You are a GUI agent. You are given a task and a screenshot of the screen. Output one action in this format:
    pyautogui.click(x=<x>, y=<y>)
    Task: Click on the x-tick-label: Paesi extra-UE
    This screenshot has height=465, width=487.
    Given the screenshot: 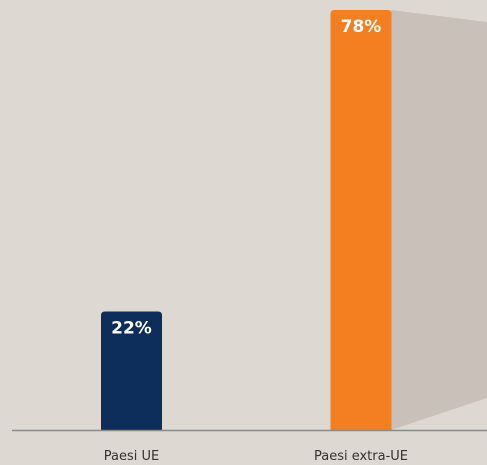 What is the action you would take?
    pyautogui.click(x=361, y=456)
    